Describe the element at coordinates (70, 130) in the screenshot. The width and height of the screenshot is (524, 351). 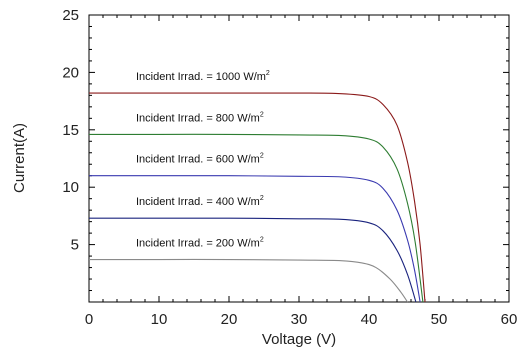
I see `y-tick-label: 15` at that location.